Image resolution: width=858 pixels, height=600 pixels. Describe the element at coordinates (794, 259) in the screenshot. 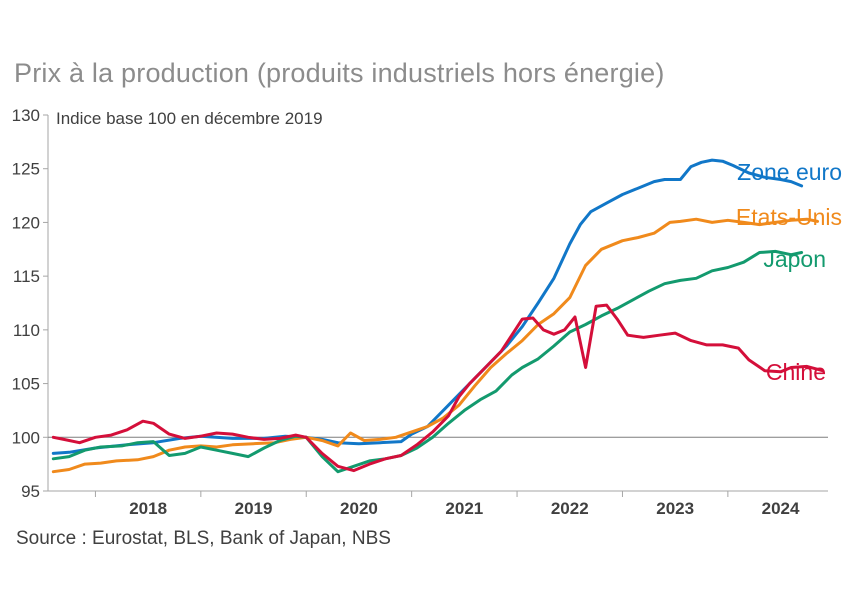

I see `series-label-japon: Japon` at that location.